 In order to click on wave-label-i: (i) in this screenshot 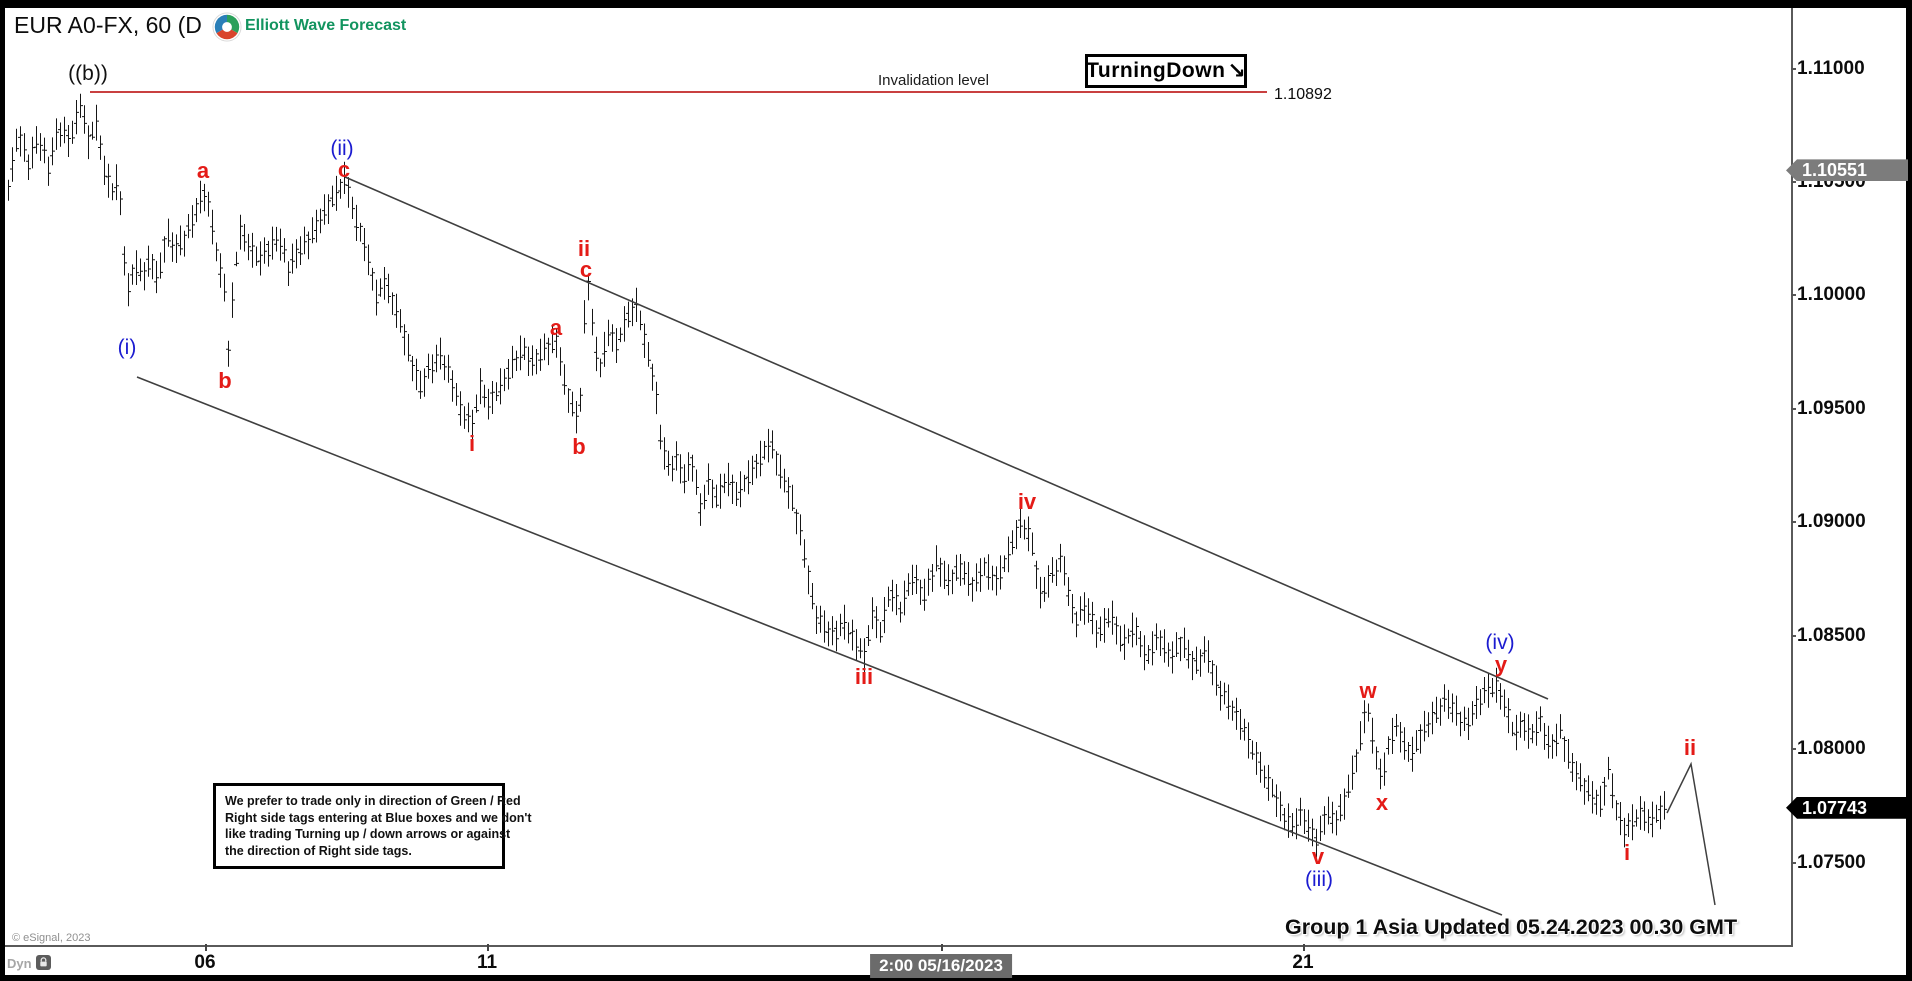, I will do `click(127, 347)`.